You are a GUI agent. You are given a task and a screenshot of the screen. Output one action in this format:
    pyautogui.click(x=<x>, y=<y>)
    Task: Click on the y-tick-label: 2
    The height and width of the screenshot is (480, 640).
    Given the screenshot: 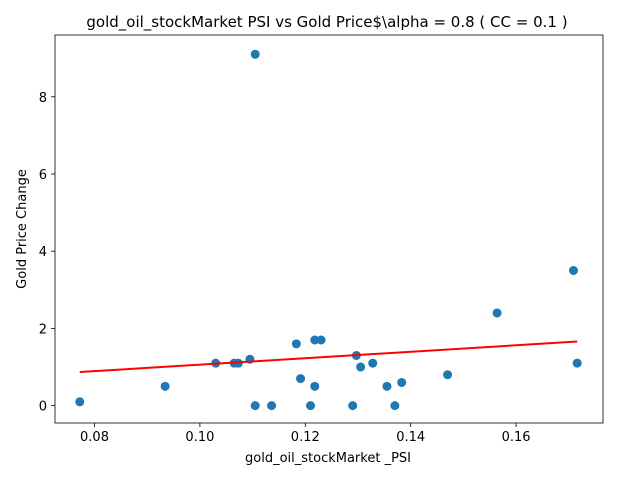 What is the action you would take?
    pyautogui.click(x=43, y=329)
    